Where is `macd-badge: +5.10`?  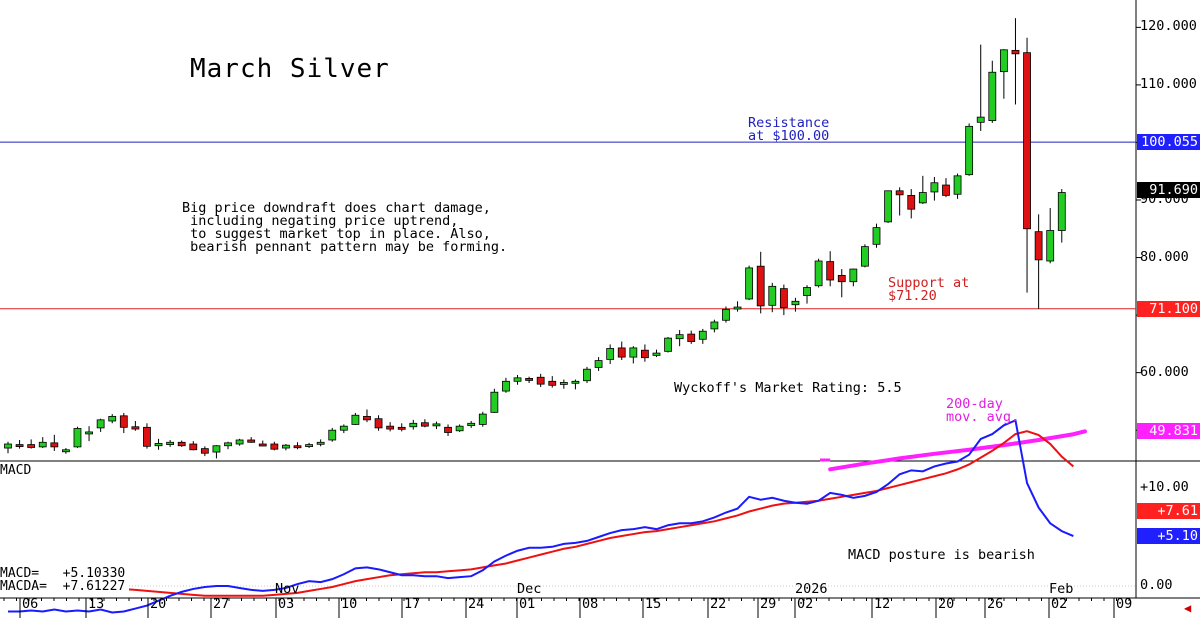
macd-badge: +5.10 is located at coordinates (1168, 536).